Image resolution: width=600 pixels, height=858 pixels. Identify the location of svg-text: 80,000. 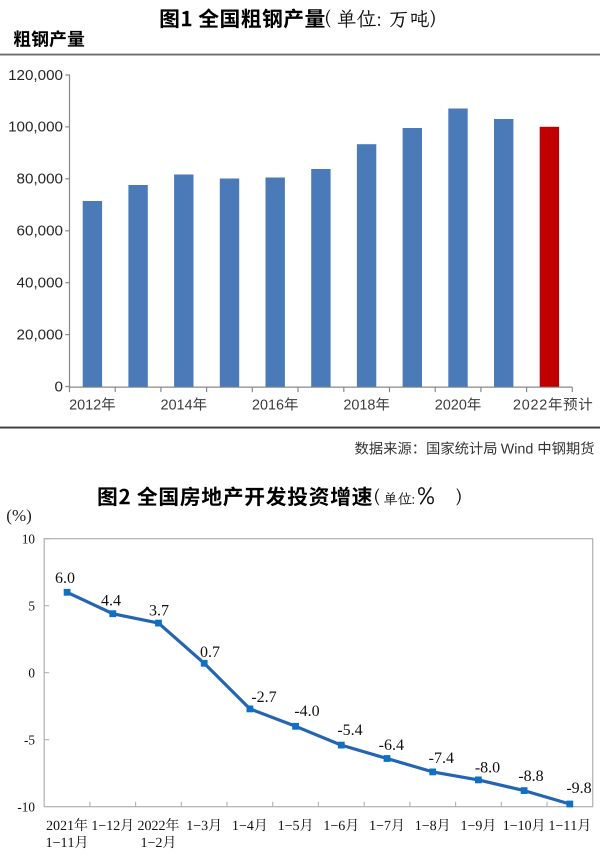
(40, 179).